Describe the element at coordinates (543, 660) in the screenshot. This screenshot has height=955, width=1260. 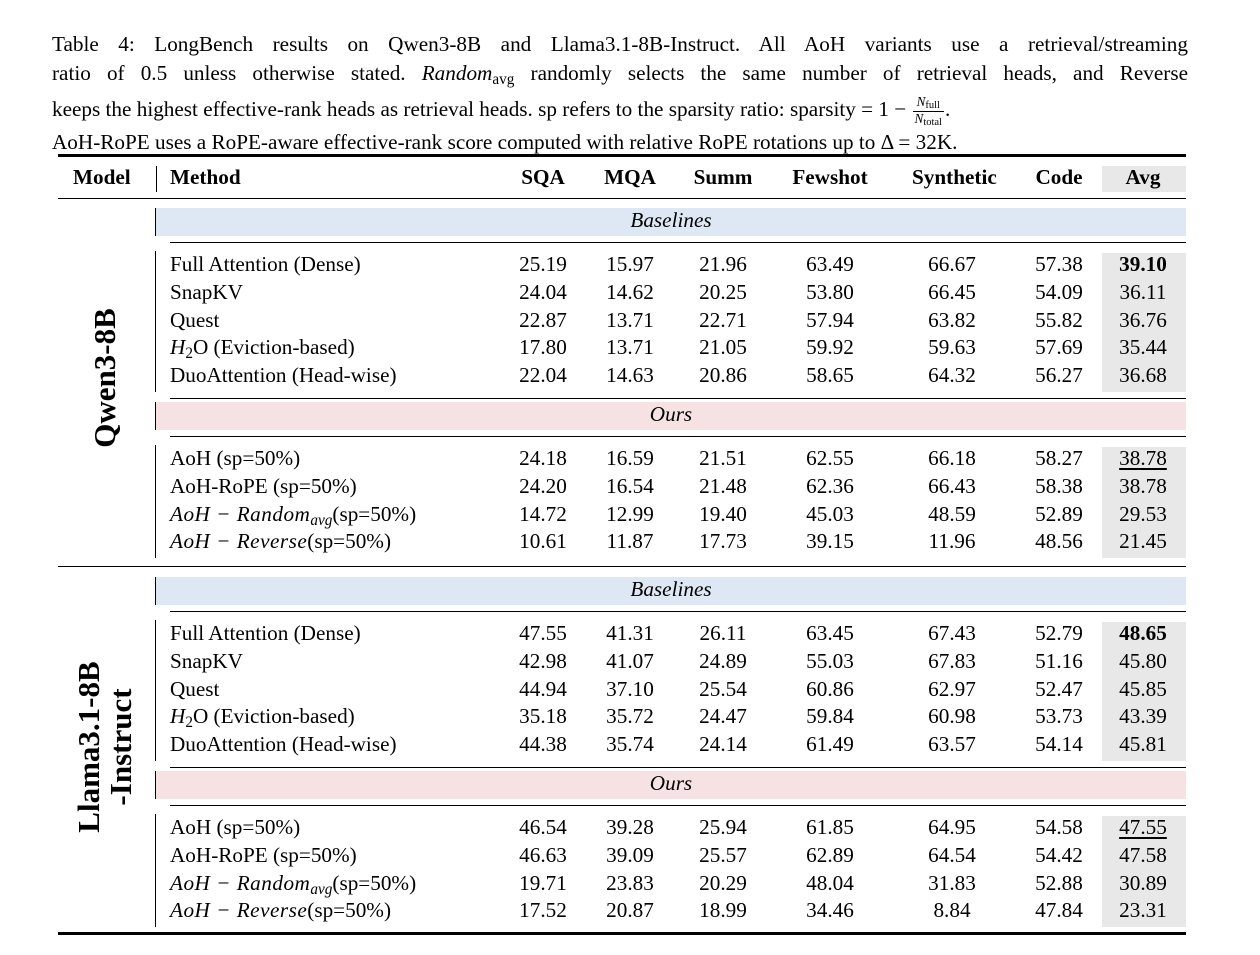
I see `value-cell: 42.98` at that location.